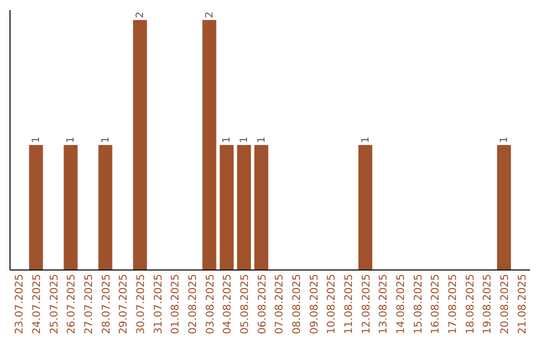  Describe the element at coordinates (89, 304) in the screenshot. I see `x-tick-label: 27.07.2025` at that location.